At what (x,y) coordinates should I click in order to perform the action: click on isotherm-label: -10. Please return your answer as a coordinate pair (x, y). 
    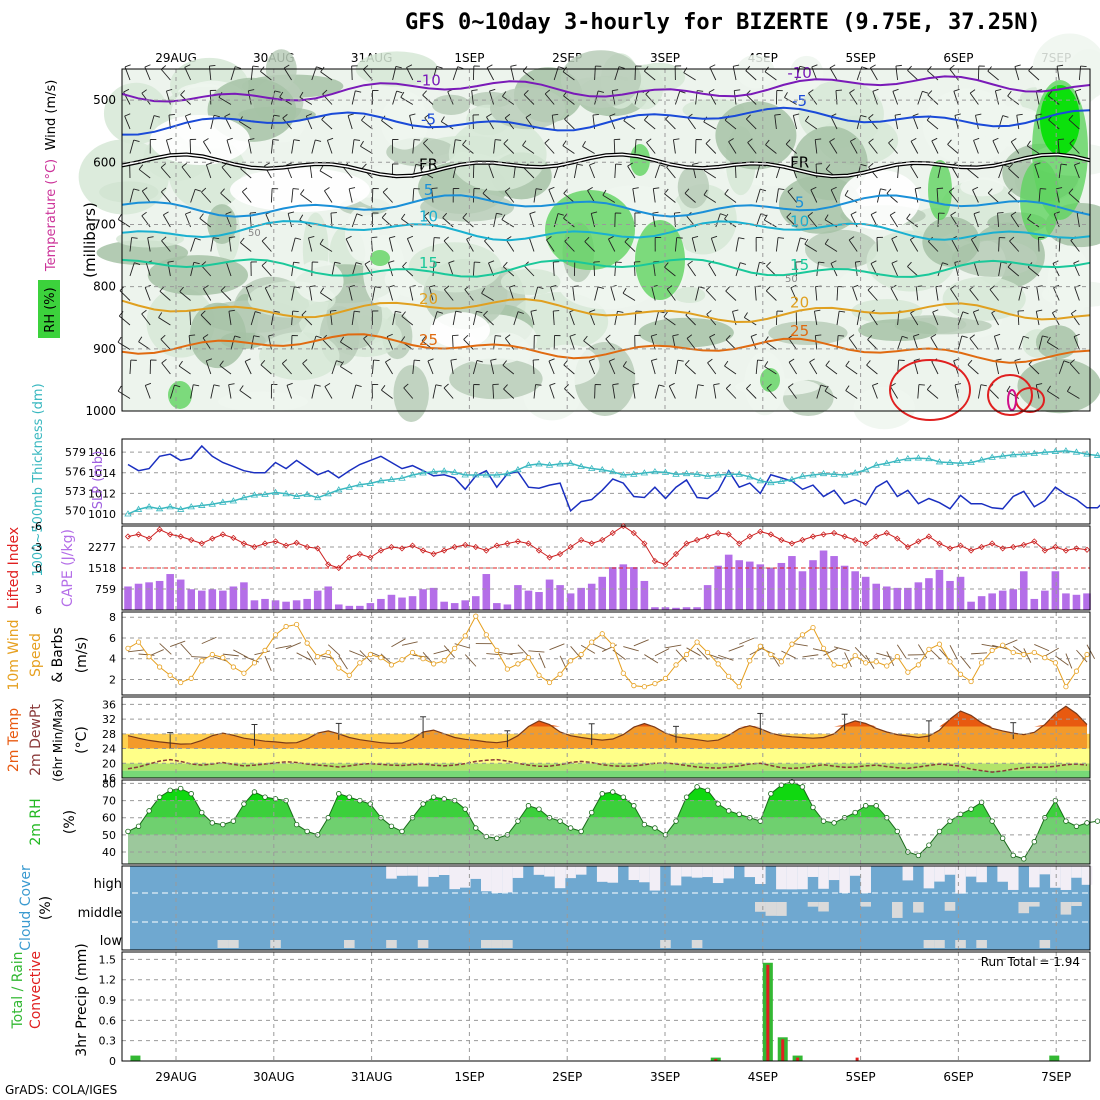
    Looking at the image, I should click on (799, 73).